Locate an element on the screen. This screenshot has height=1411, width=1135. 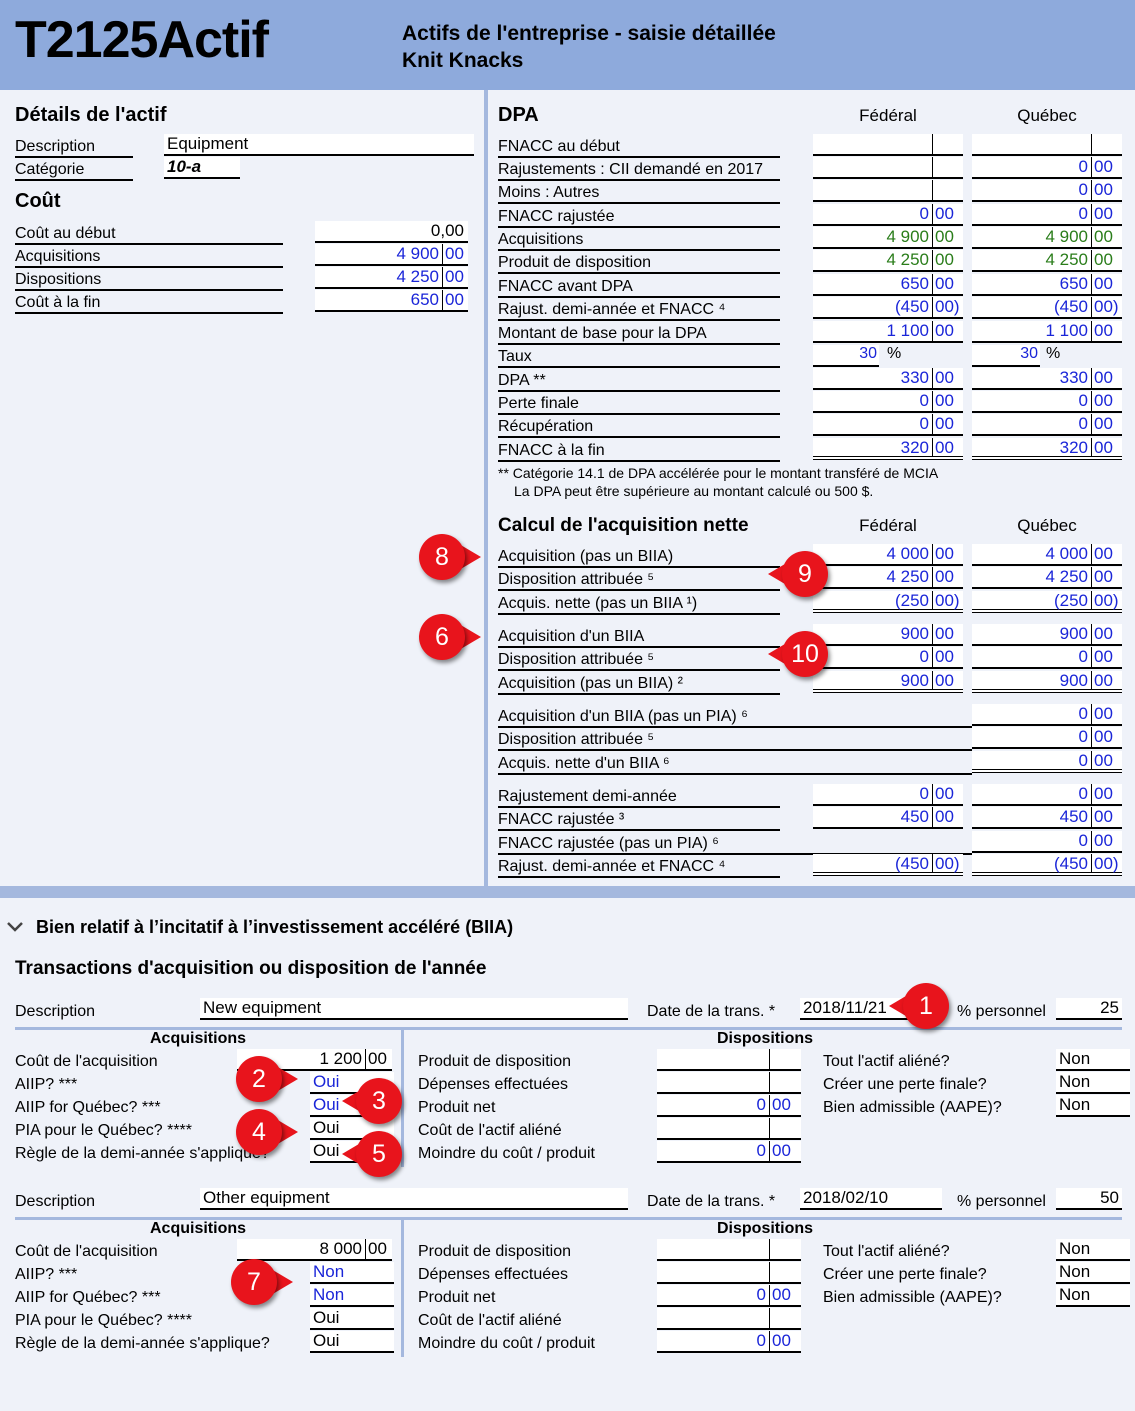
dpa-quebec-field: 4 250 00 is located at coordinates (1047, 261).